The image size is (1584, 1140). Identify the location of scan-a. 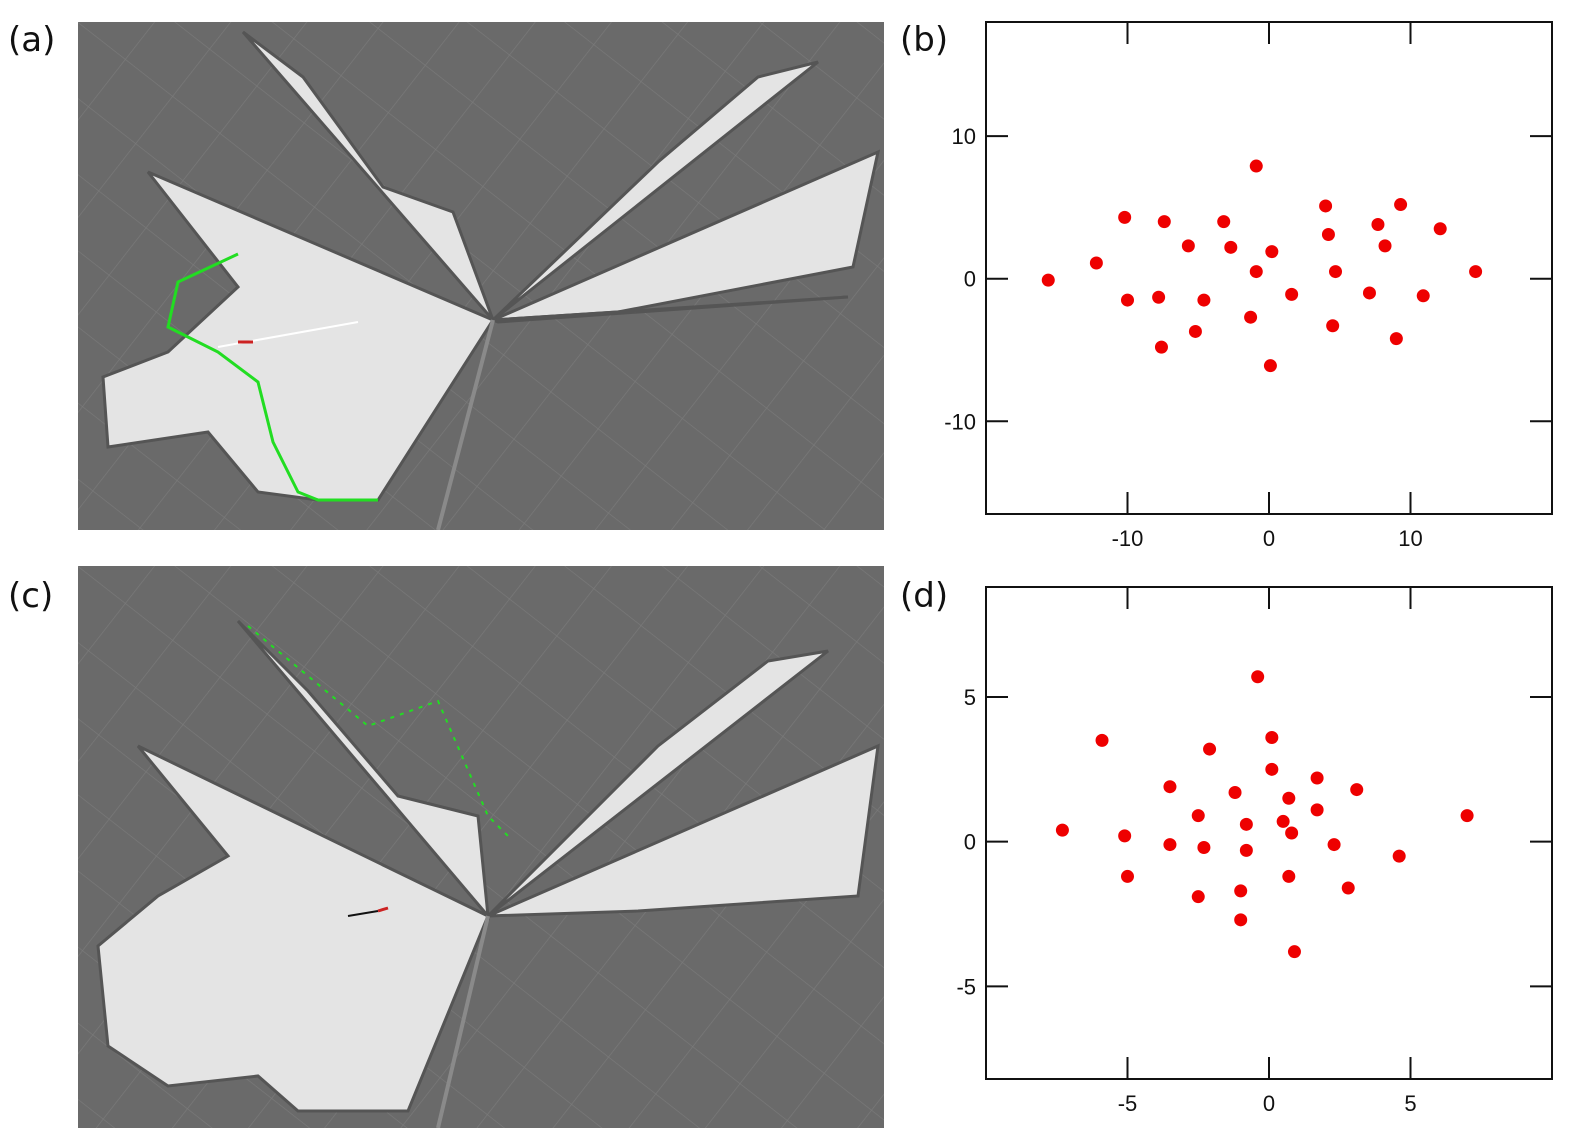
(272, 377).